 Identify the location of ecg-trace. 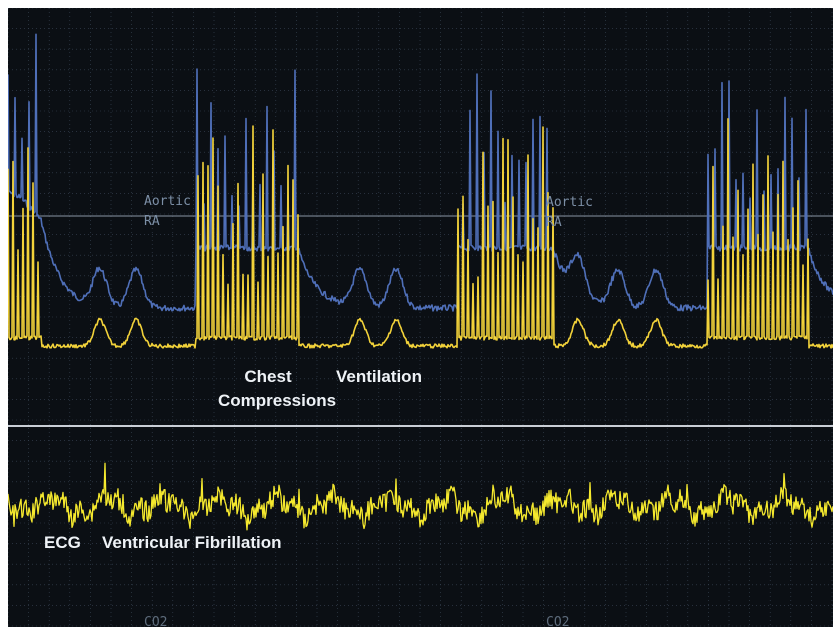
(420, 496).